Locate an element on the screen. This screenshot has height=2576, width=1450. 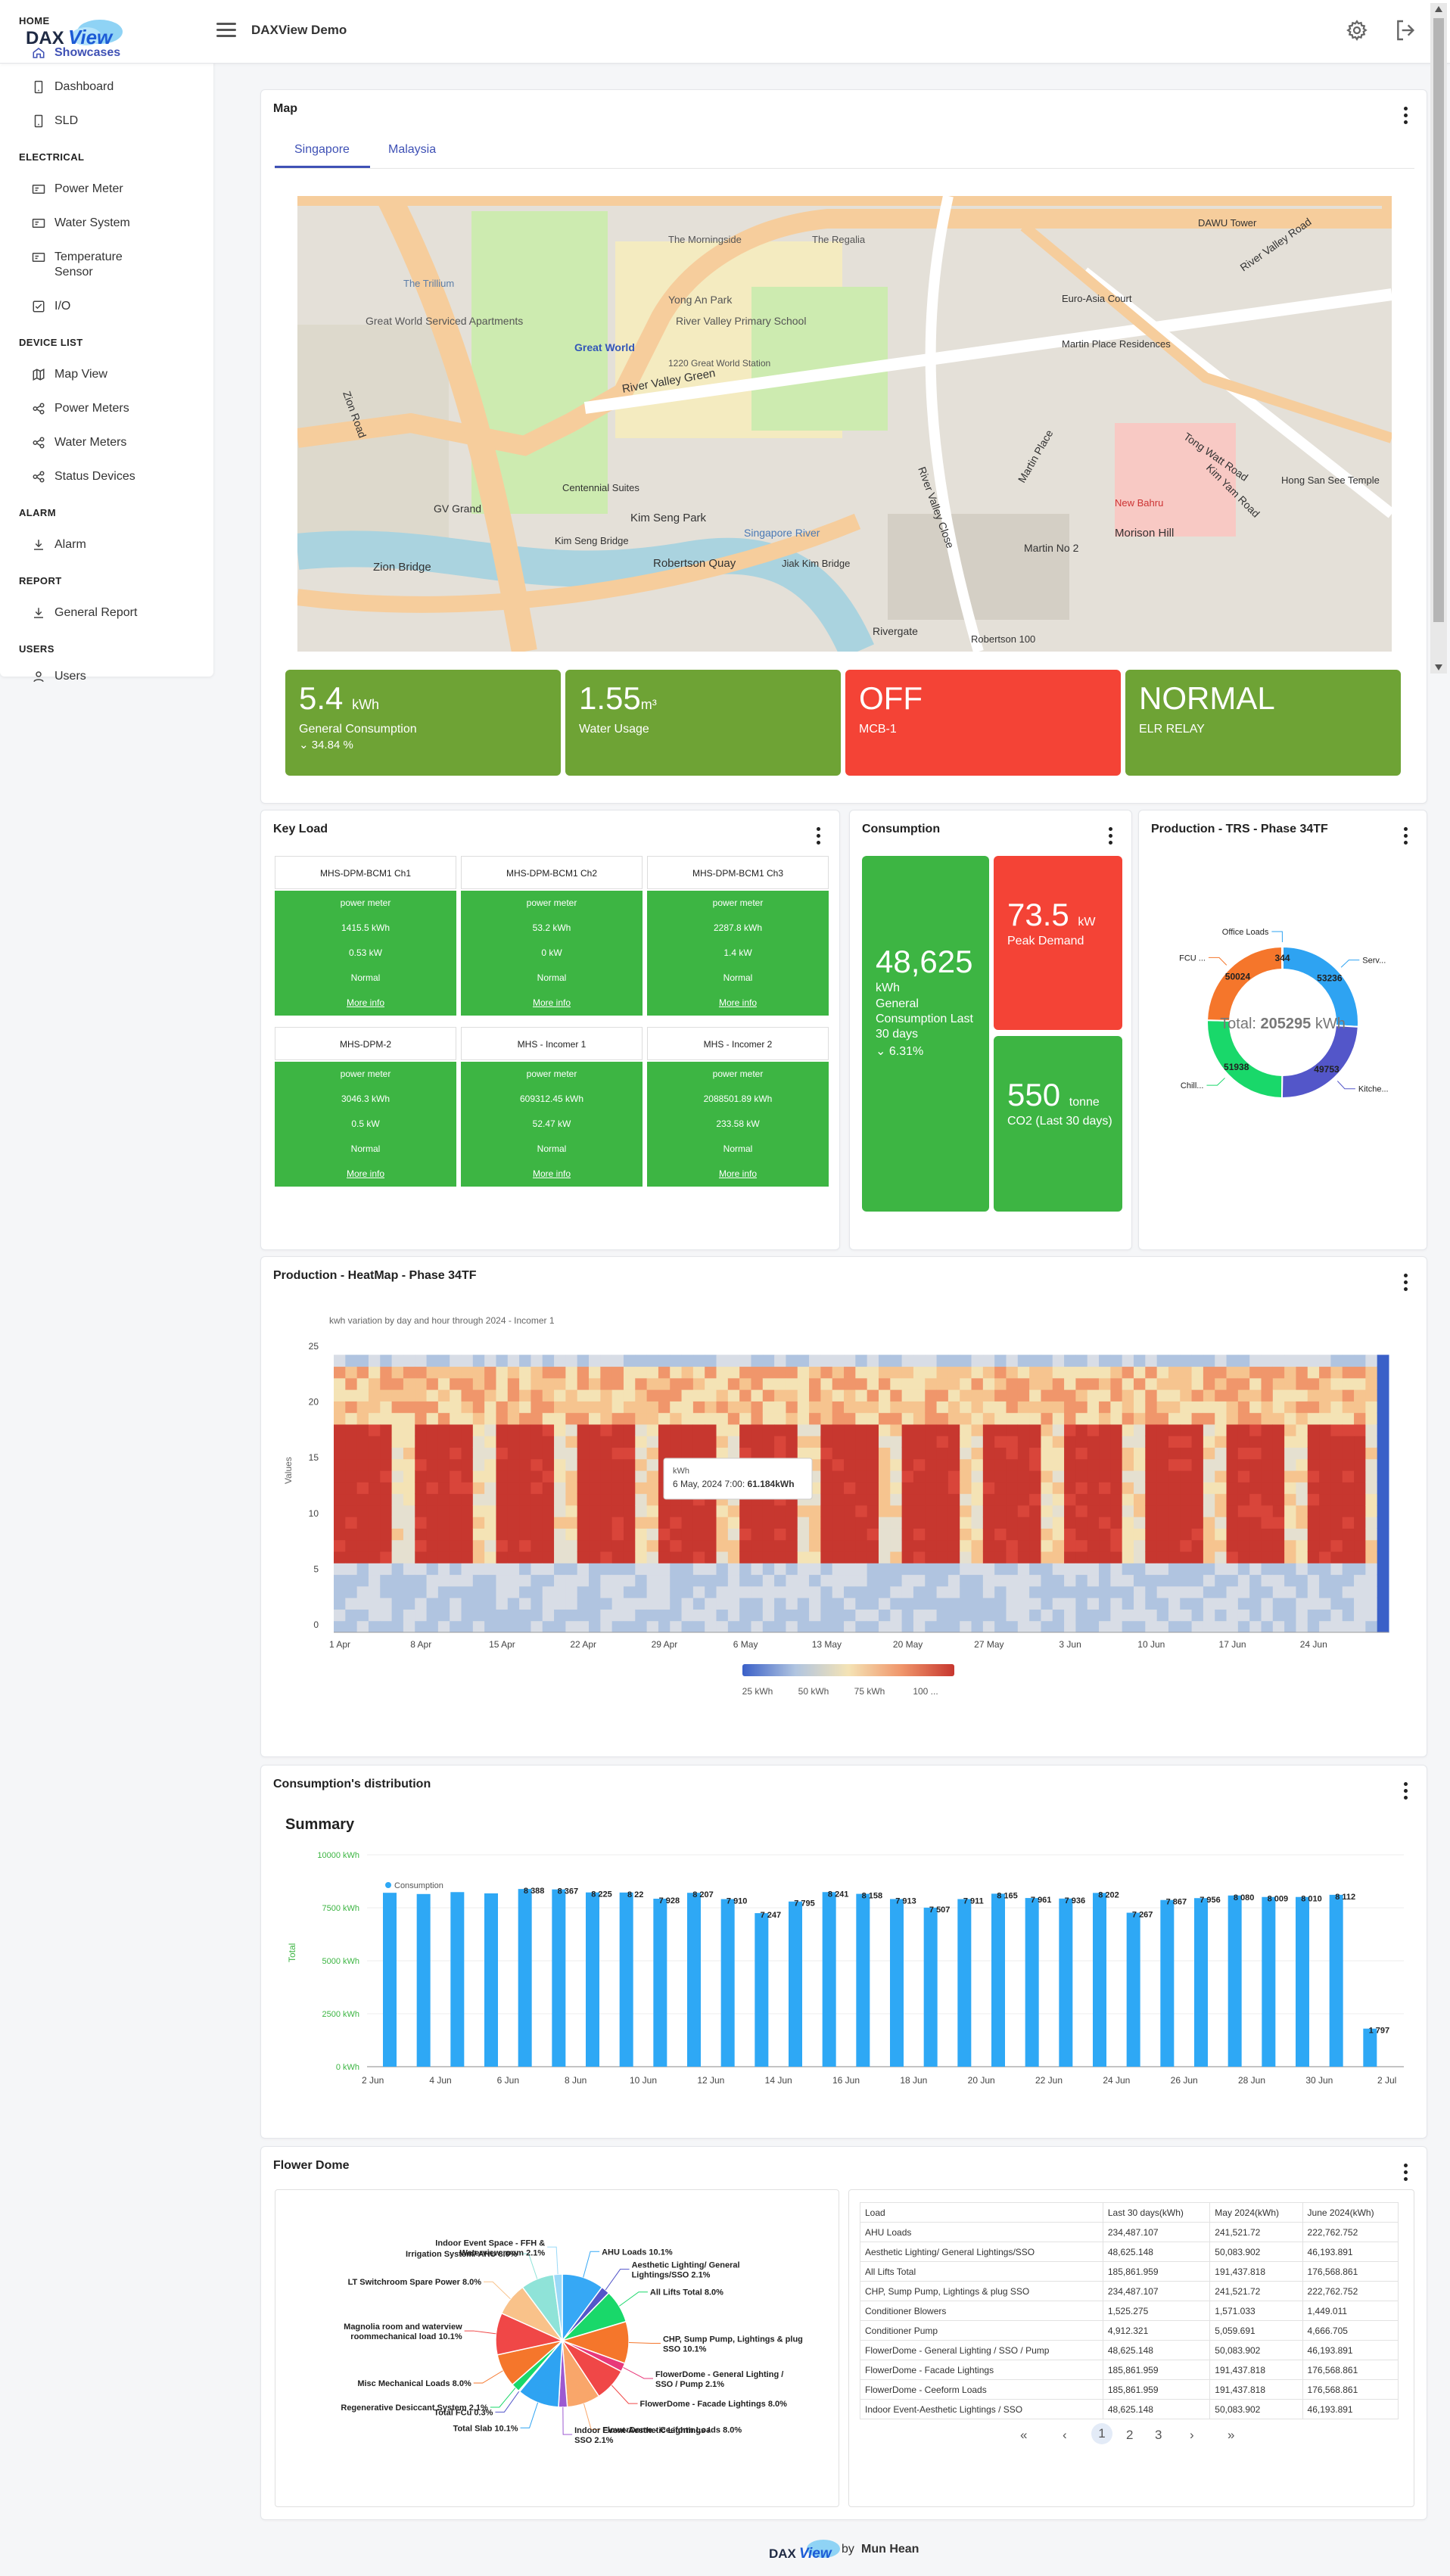
sidebar-item-dashboard: Dashboard is located at coordinates (115, 87).